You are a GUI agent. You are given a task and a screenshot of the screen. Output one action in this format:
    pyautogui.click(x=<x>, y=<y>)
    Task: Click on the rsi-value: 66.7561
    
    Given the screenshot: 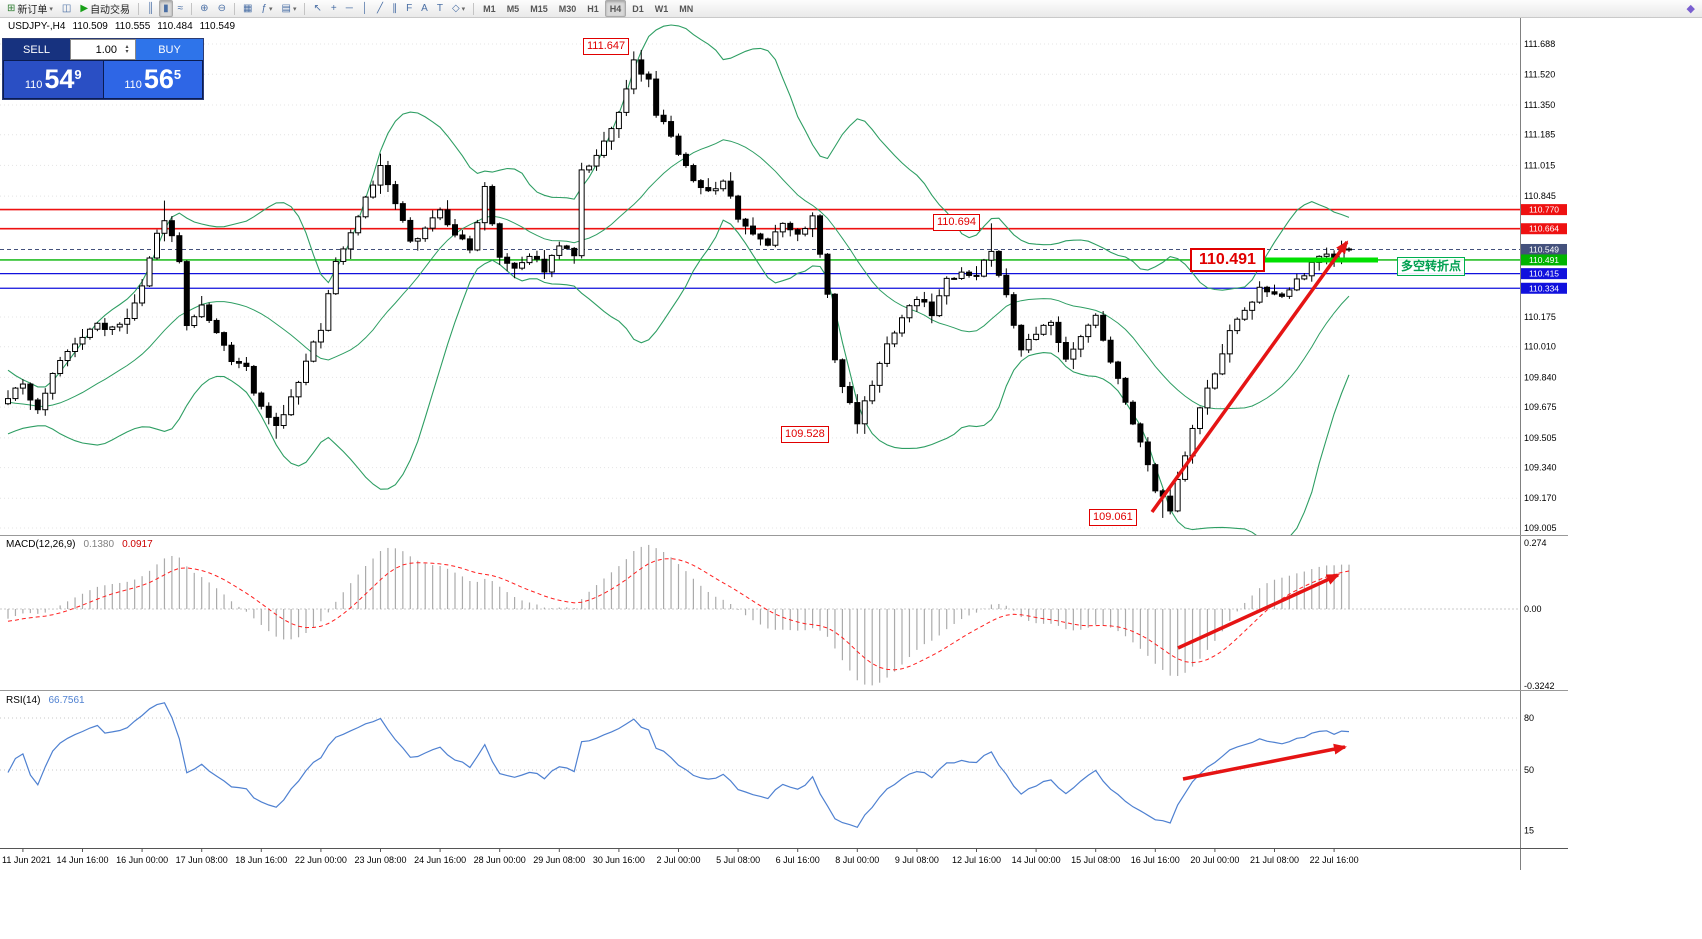 What is the action you would take?
    pyautogui.click(x=66, y=700)
    